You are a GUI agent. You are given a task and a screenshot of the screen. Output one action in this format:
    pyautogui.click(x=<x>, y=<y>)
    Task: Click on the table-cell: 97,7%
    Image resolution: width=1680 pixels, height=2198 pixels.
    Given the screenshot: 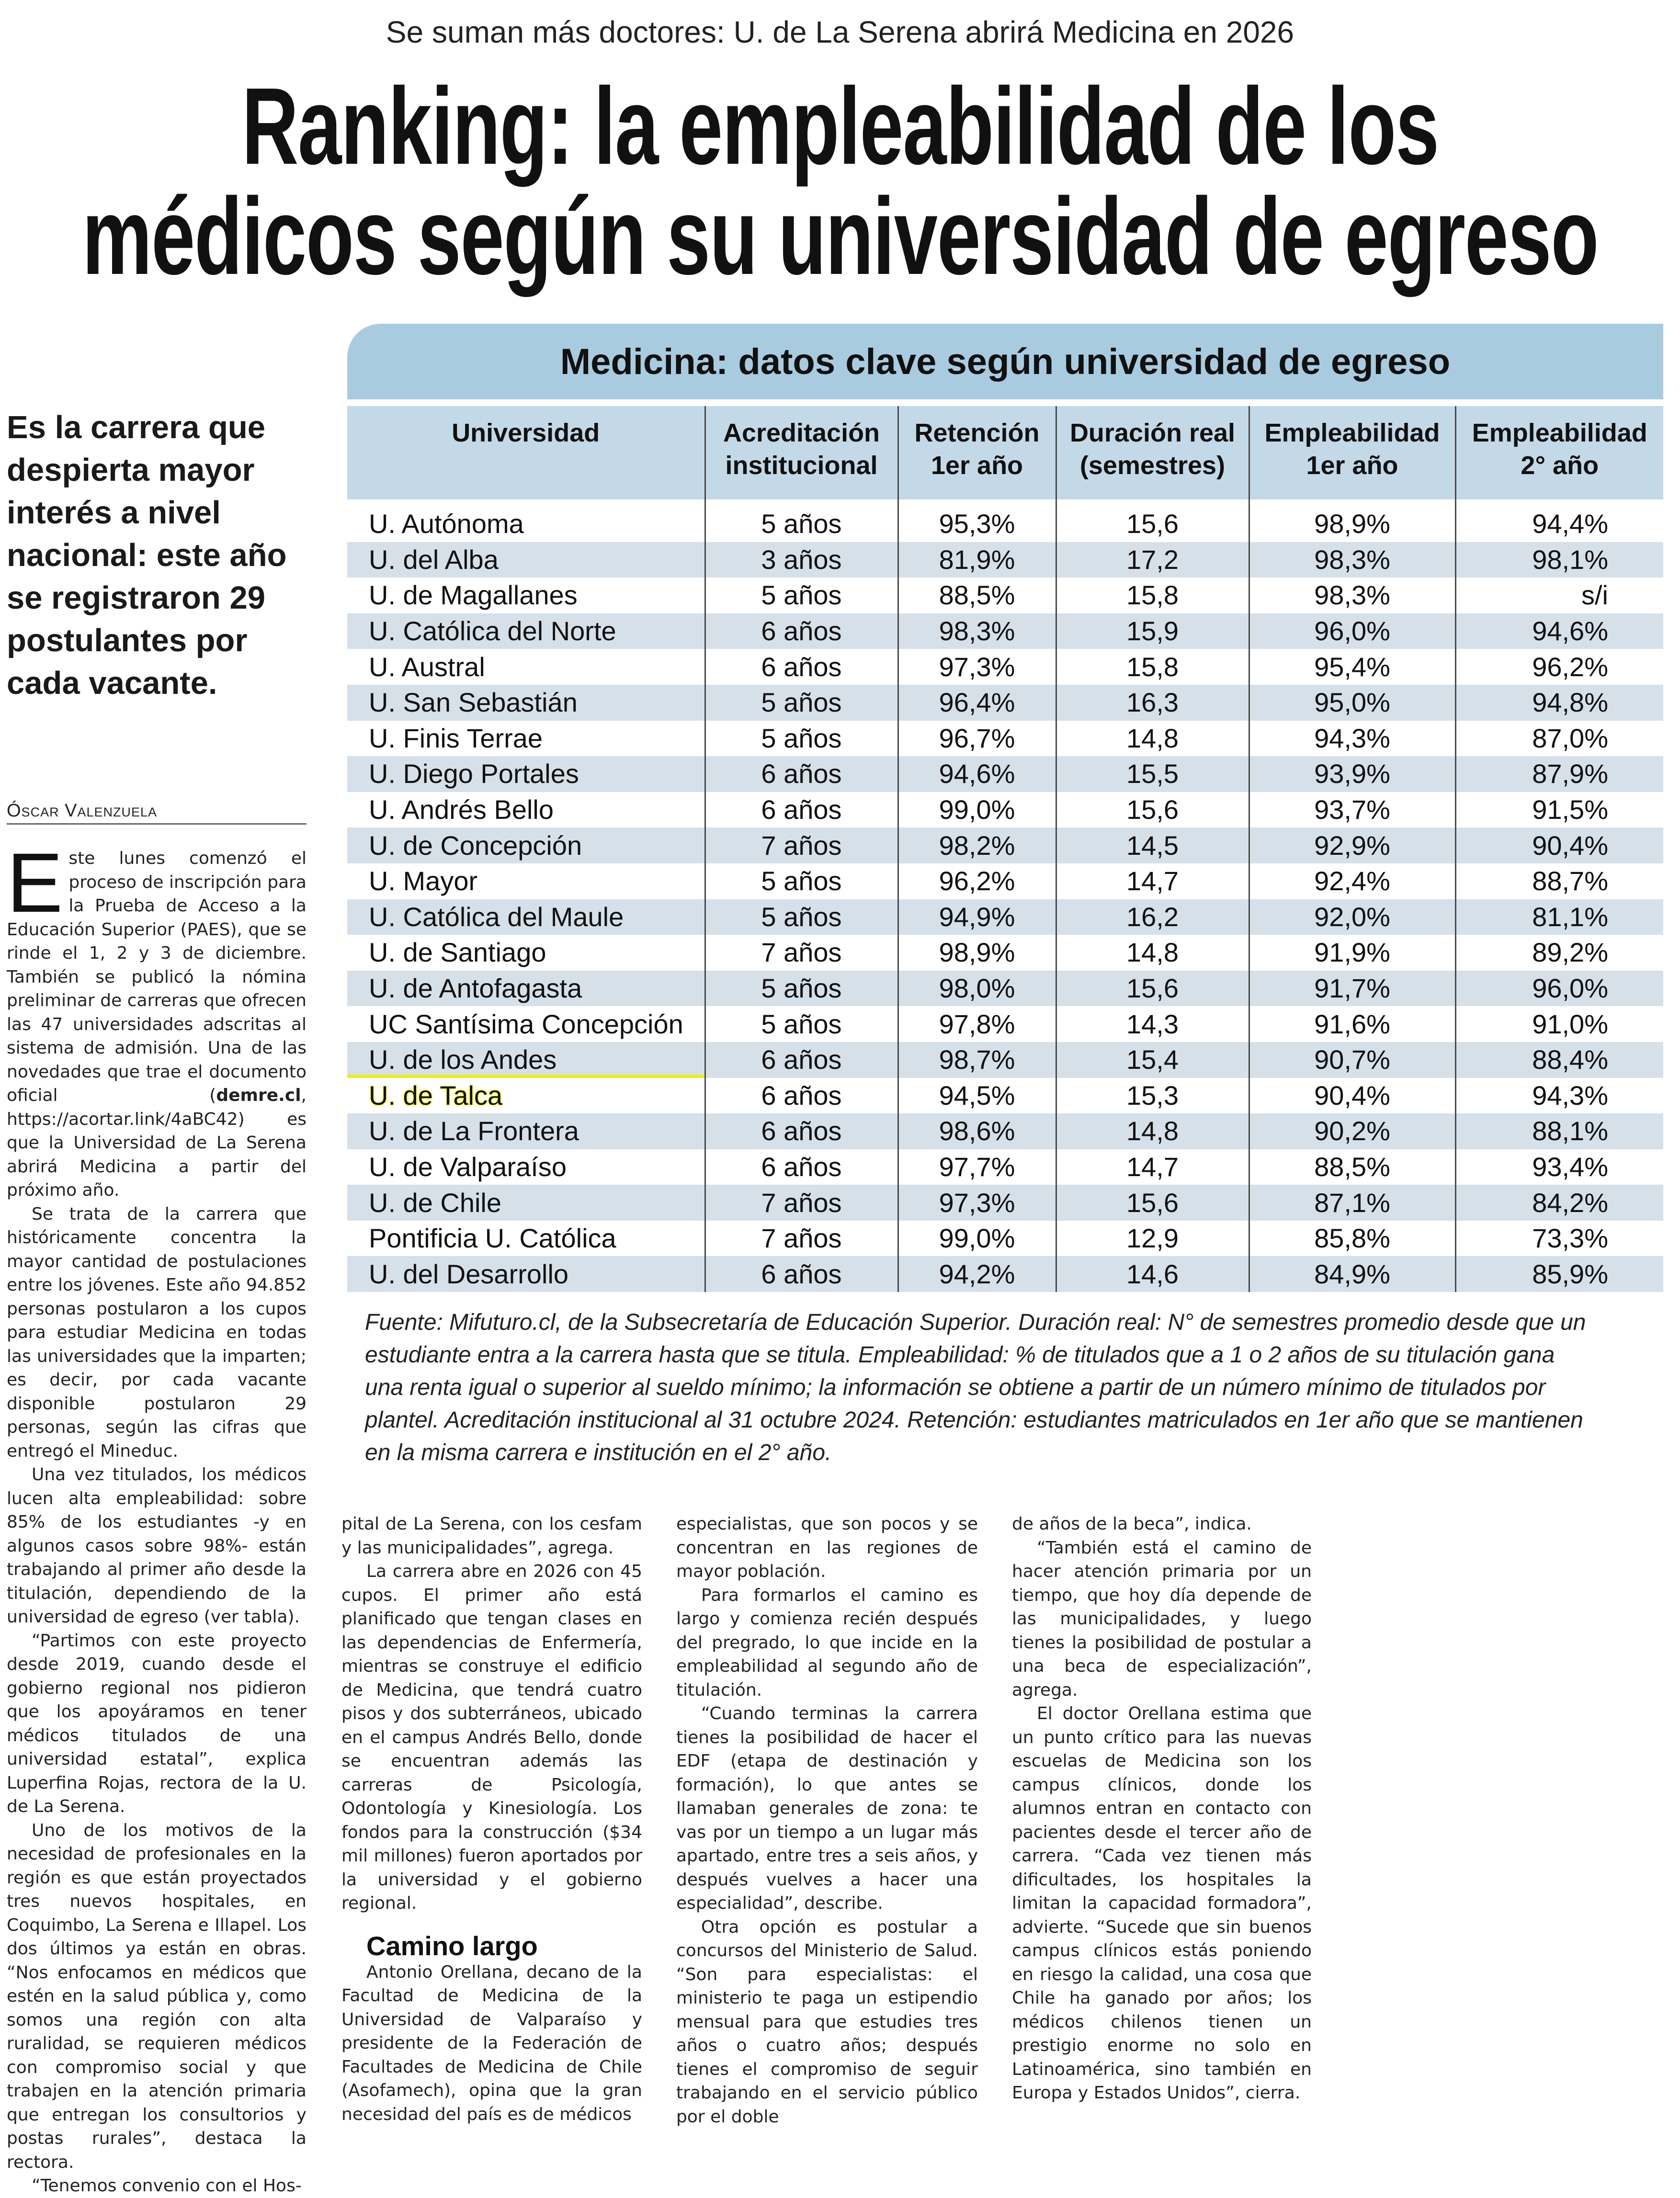 What is the action you would take?
    pyautogui.click(x=976, y=1167)
    